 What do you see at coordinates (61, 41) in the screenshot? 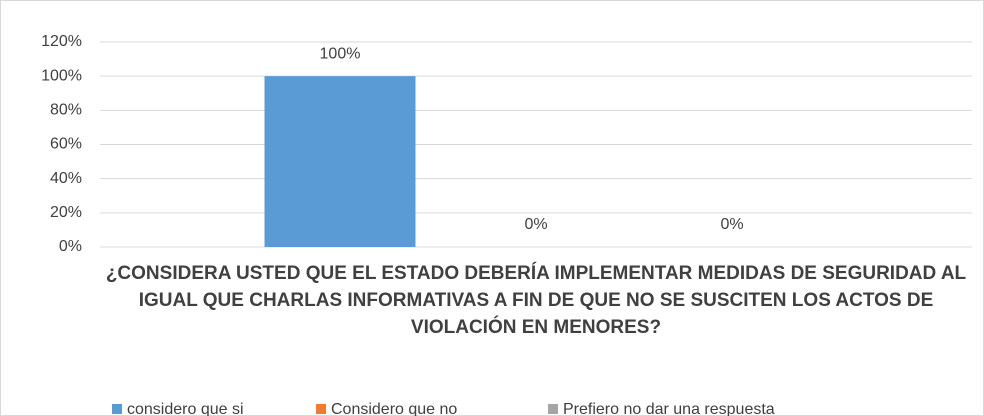
I see `y-tick-label: 120%` at bounding box center [61, 41].